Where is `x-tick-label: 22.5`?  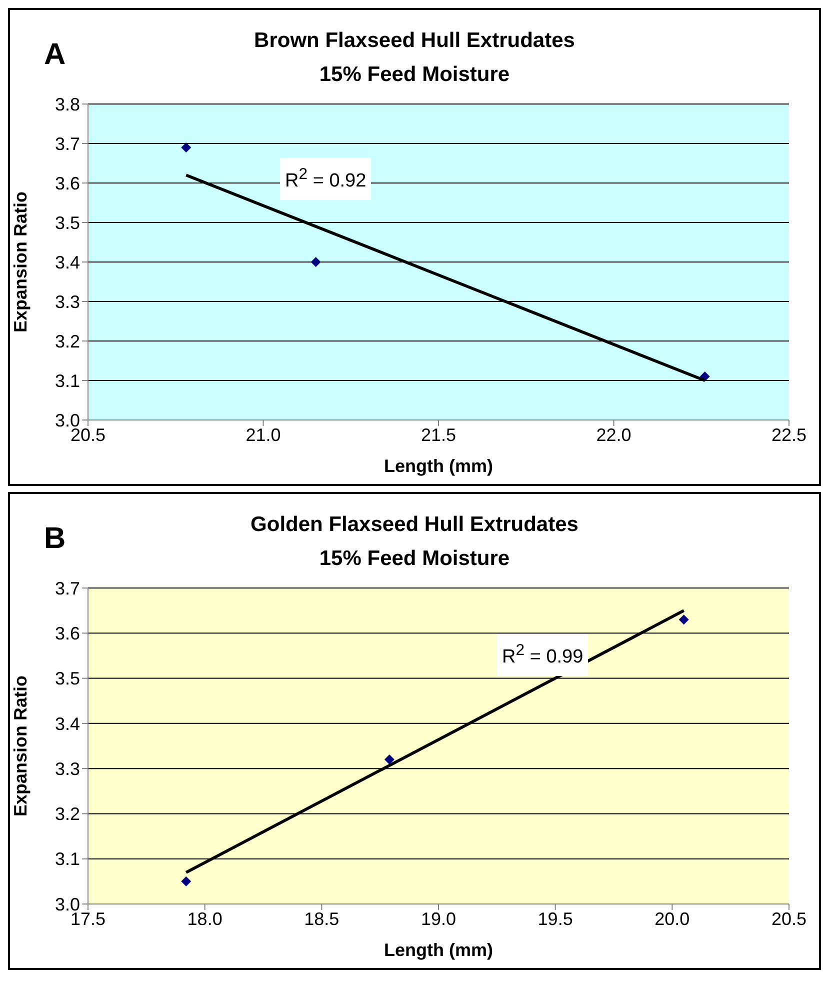 x-tick-label: 22.5 is located at coordinates (789, 434).